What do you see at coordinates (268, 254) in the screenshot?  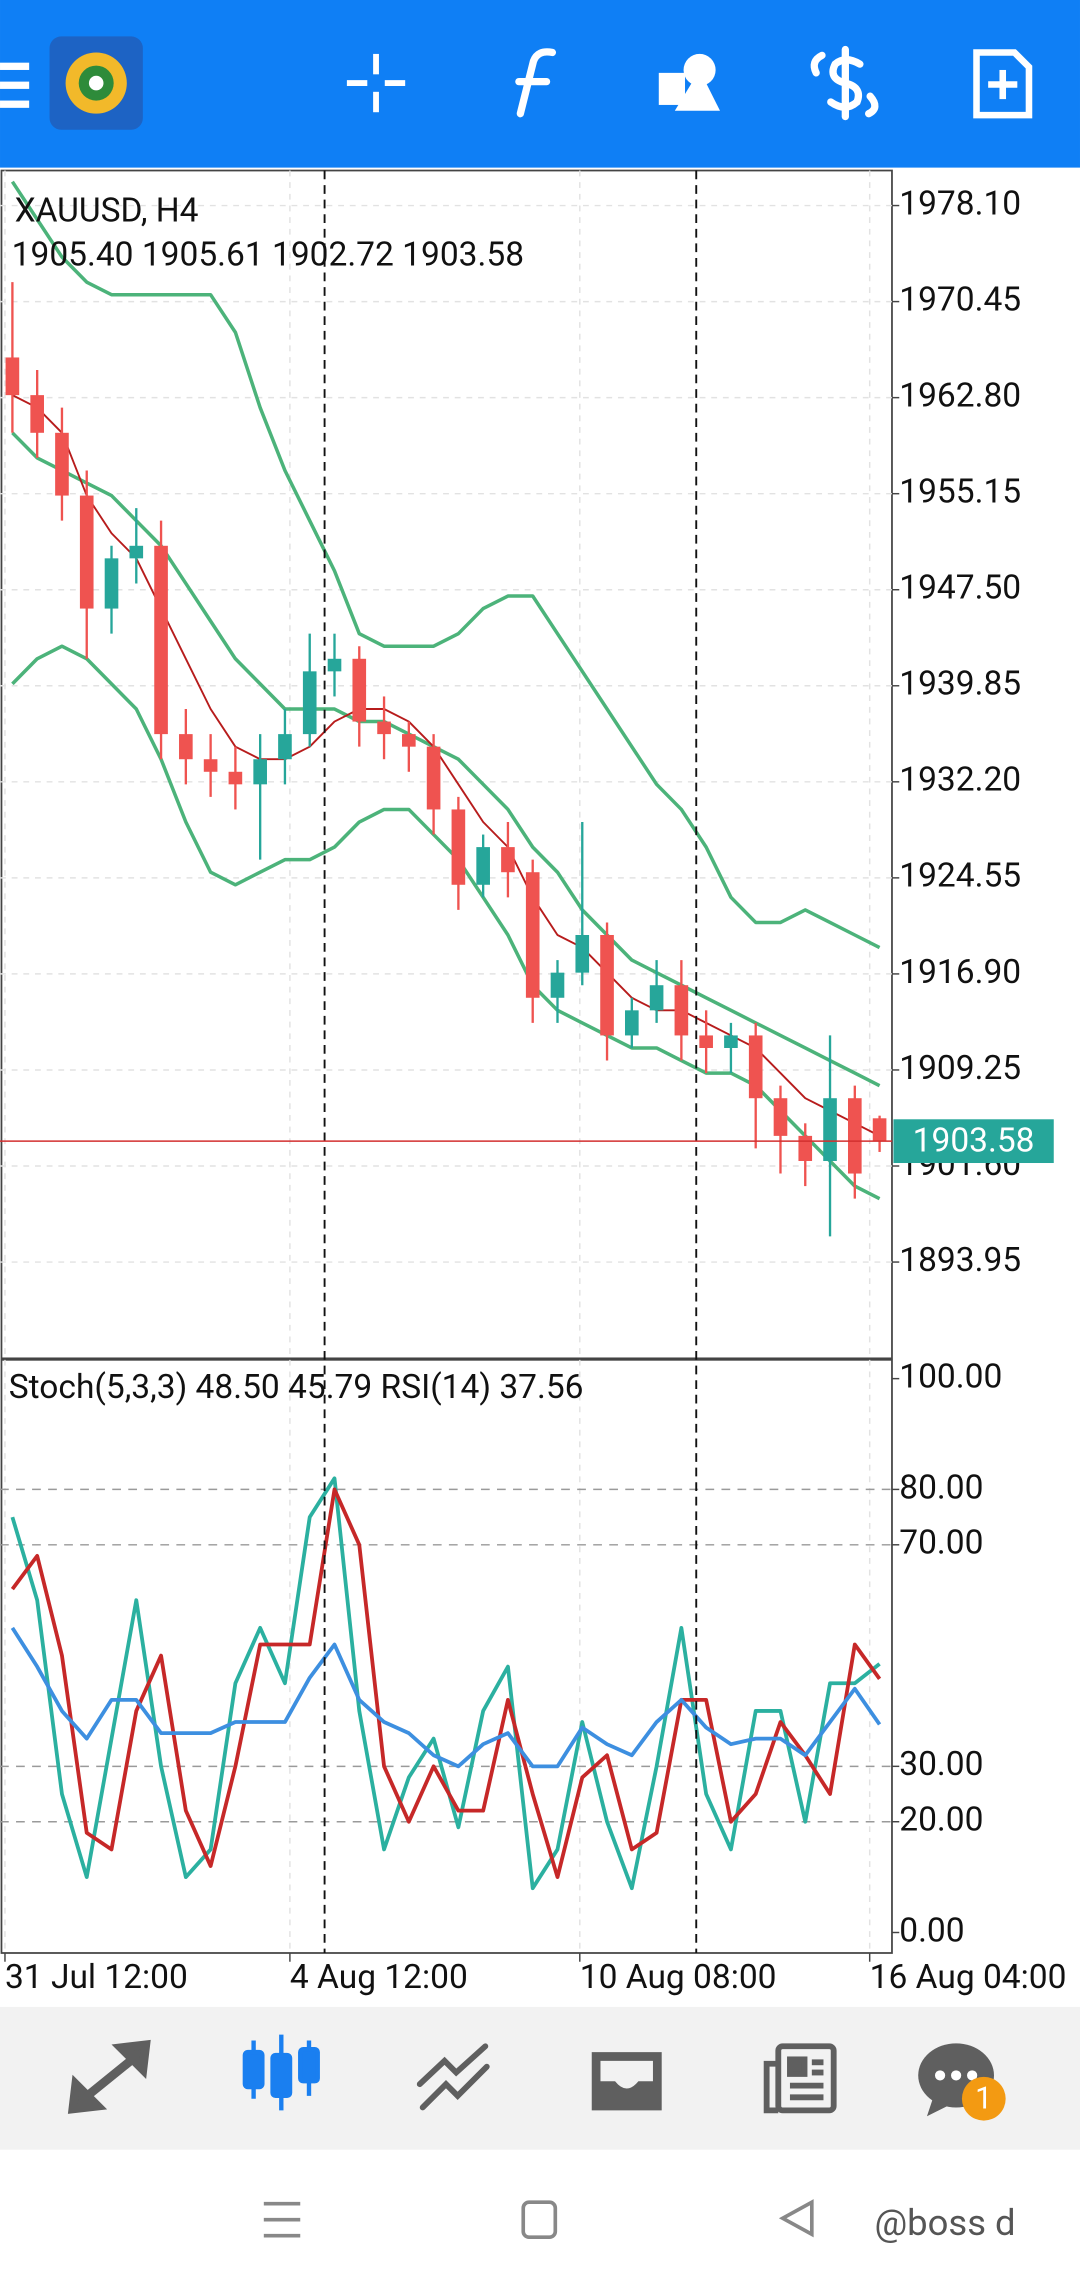 I see `quote-label: 1905.40 1905.61 1902.72 1903.58` at bounding box center [268, 254].